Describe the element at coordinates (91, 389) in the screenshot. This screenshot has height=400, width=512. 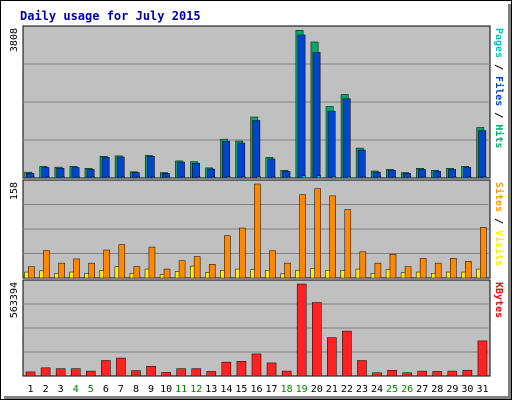
I see `day-label: 5` at that location.